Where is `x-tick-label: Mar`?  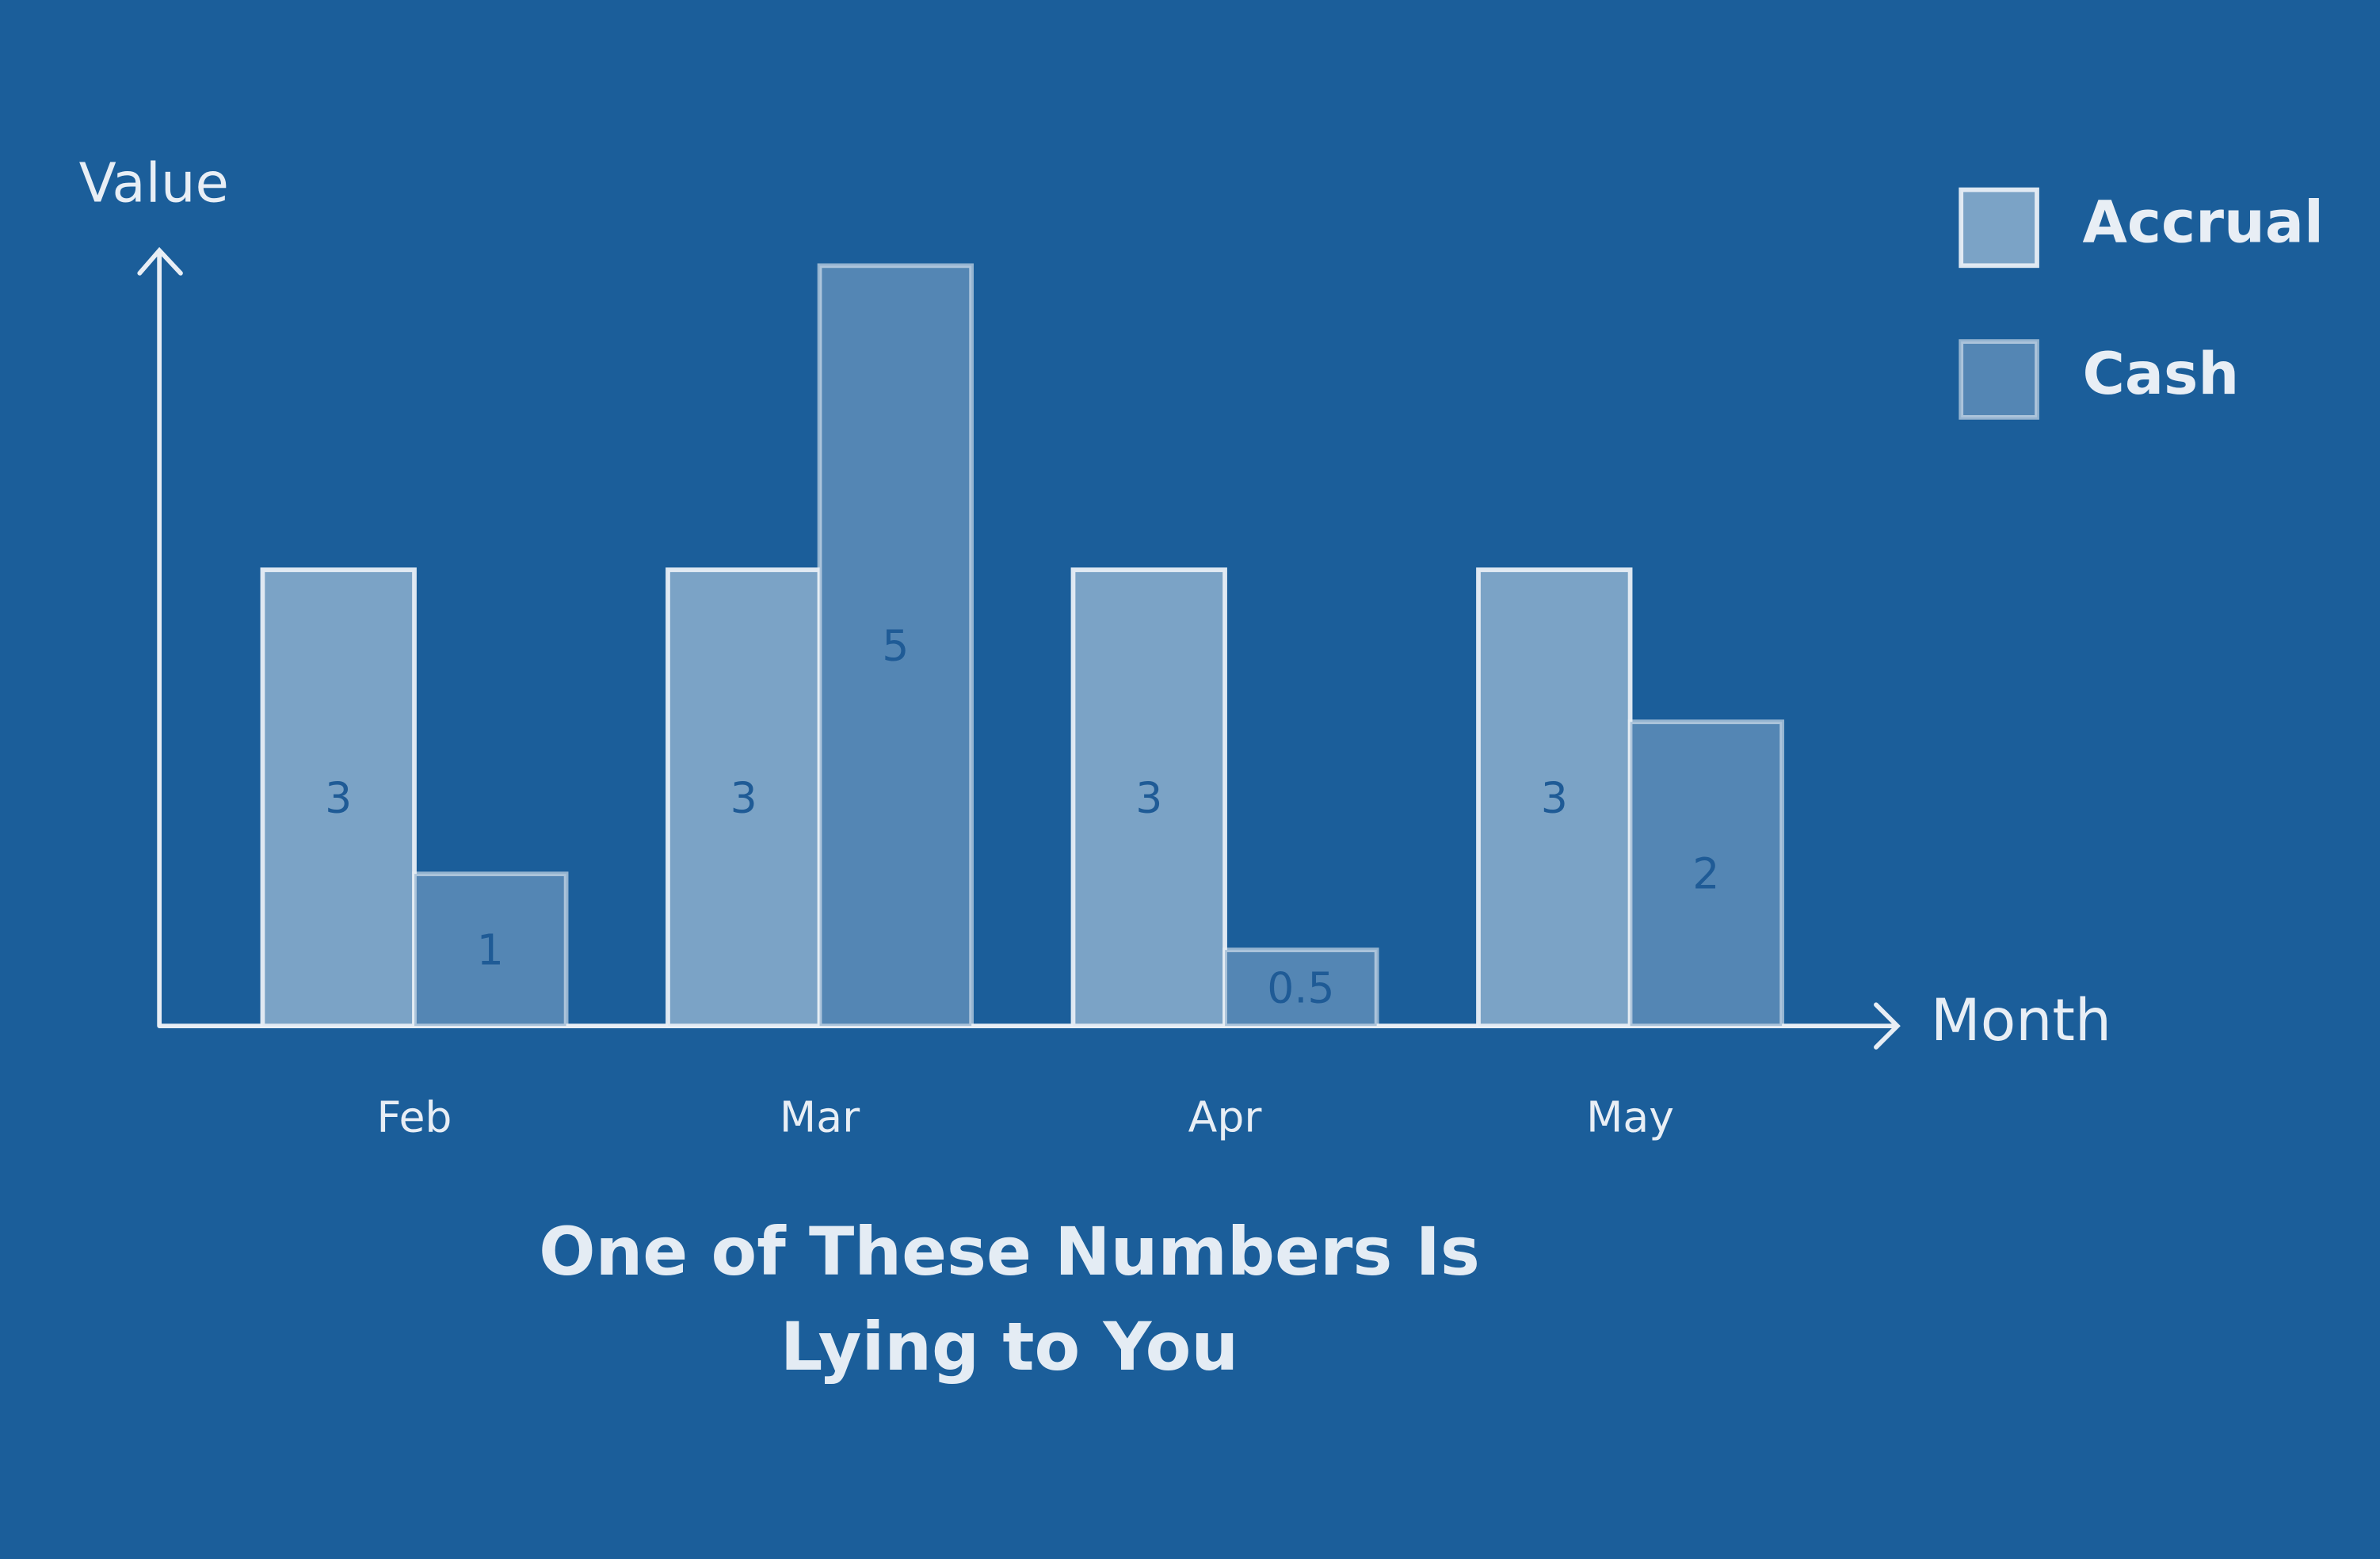
x-tick-label: Mar is located at coordinates (820, 1117).